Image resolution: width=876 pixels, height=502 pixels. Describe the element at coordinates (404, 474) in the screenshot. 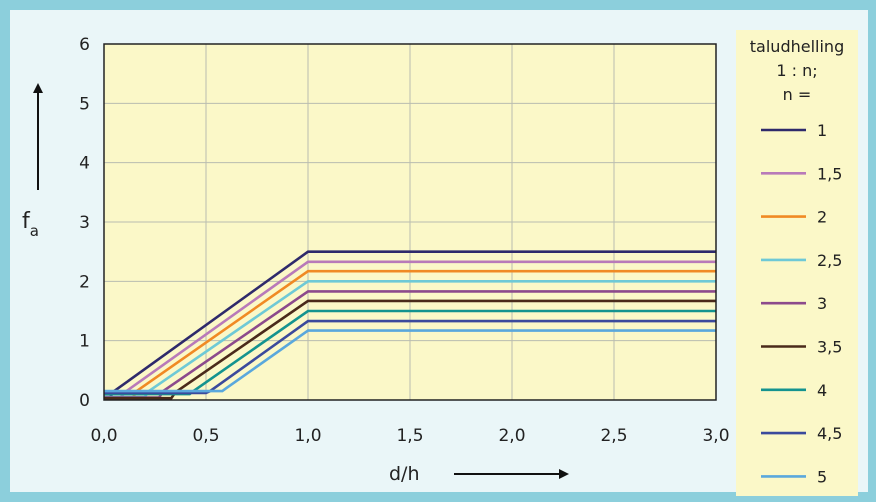

I see `x-axis-label: d/h` at that location.